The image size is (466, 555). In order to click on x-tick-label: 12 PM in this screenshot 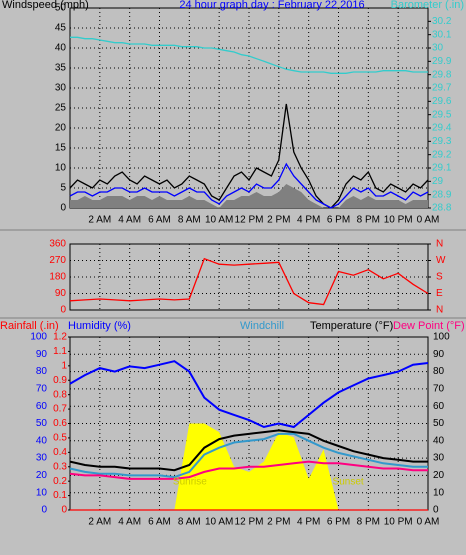, I will do `click(249, 522)`.